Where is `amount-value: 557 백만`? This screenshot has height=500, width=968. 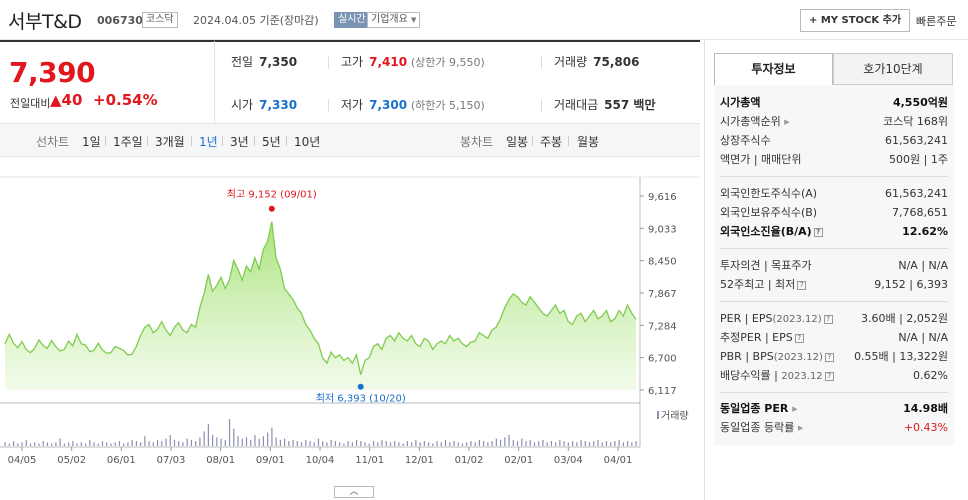 amount-value: 557 백만 is located at coordinates (630, 105).